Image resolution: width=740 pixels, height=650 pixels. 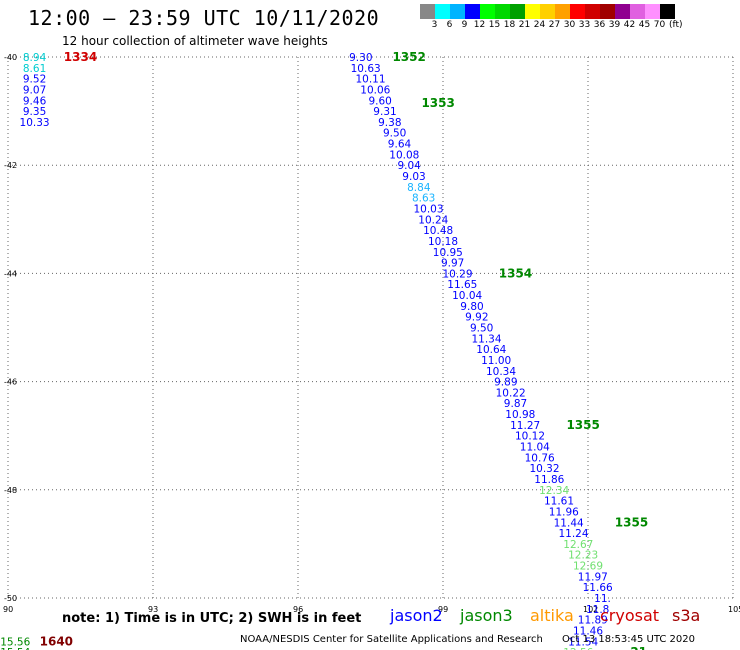 What do you see at coordinates (8, 609) in the screenshot?
I see `longitude-tick-label: 90` at bounding box center [8, 609].